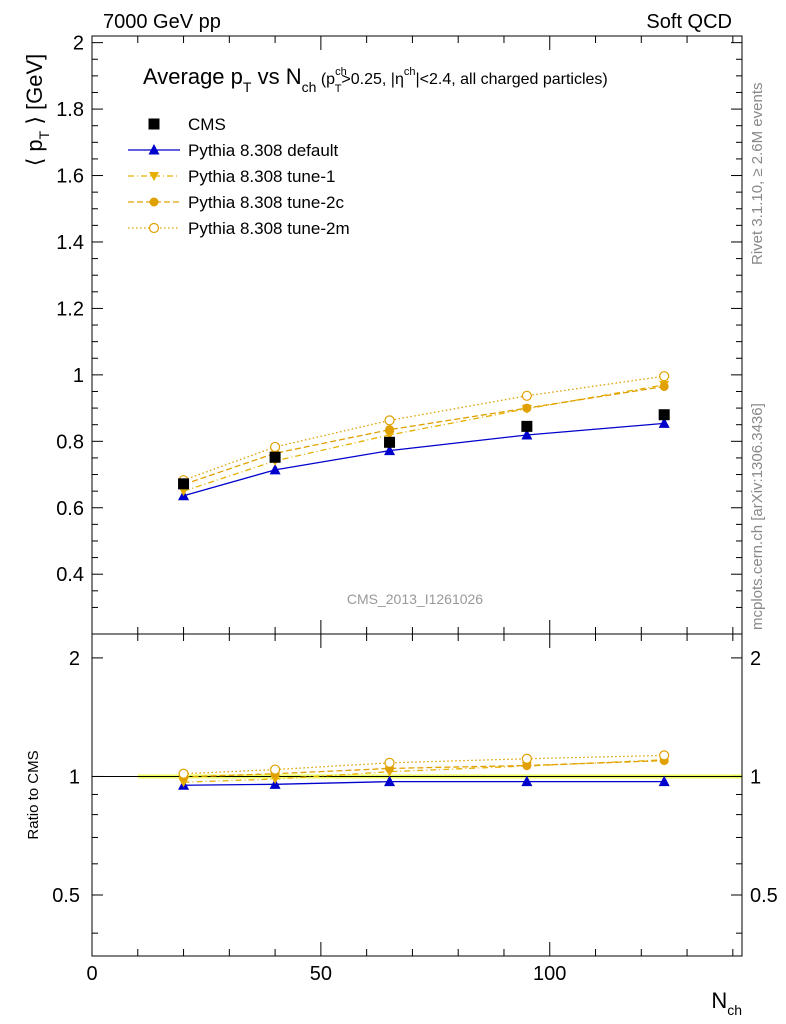 The image size is (786, 1024). I want to click on legend-marker-pythia-8-308-default, so click(154, 149).